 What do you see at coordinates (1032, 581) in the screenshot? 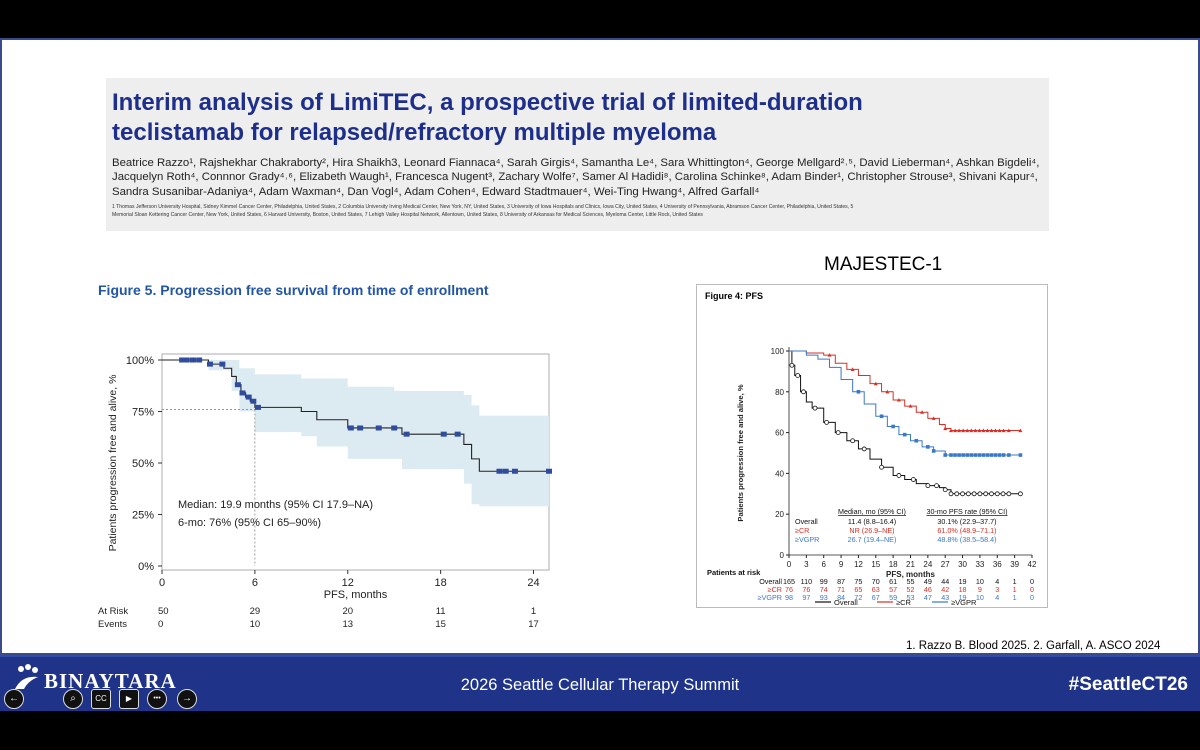
I see `risk-value: 0` at bounding box center [1032, 581].